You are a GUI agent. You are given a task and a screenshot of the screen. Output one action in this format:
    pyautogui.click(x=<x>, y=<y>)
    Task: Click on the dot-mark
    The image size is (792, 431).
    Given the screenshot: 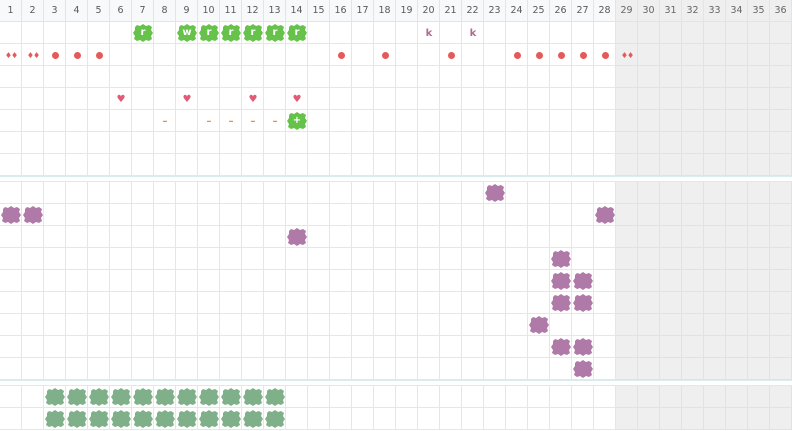 What is the action you would take?
    pyautogui.click(x=341, y=55)
    